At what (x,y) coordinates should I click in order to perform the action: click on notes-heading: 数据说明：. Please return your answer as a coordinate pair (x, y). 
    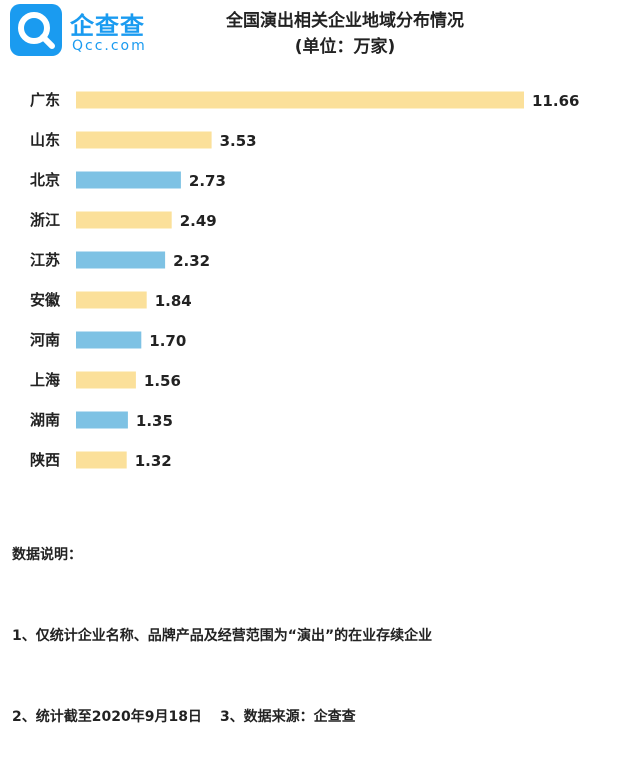
    Looking at the image, I should click on (47, 555).